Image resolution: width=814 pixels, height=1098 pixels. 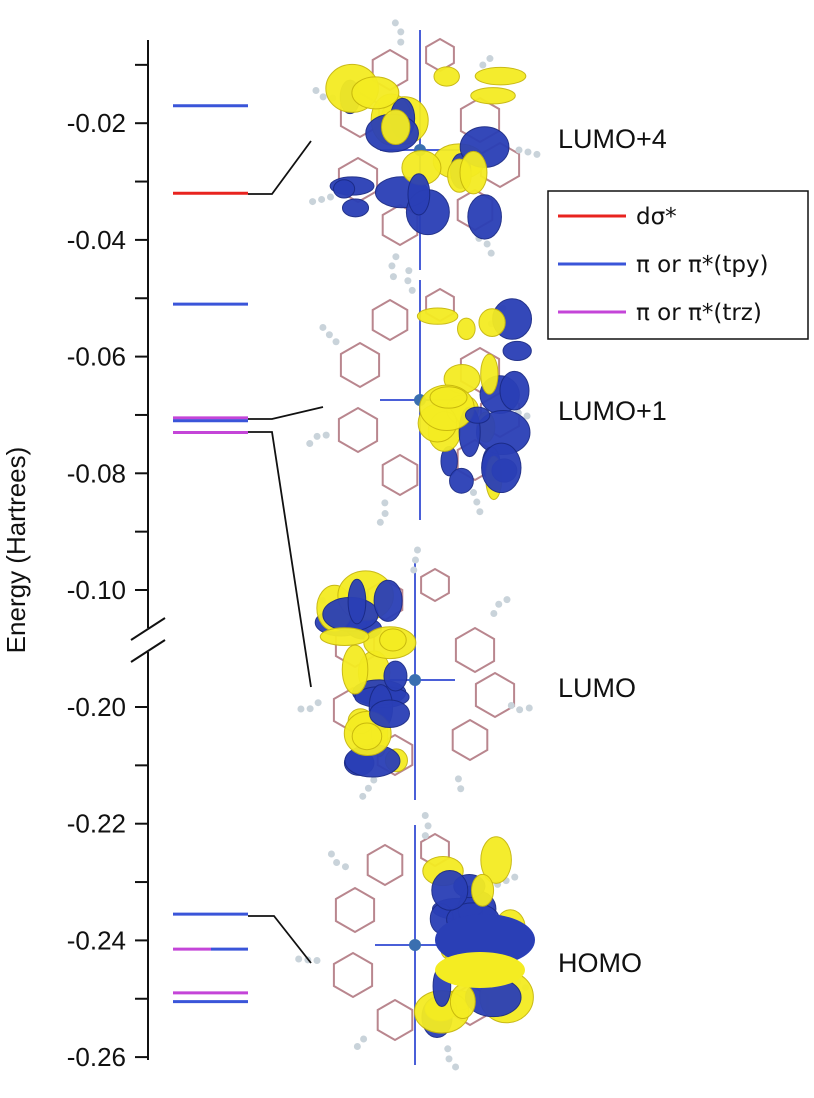 What do you see at coordinates (612, 139) in the screenshot?
I see `orbital-label: LUMO+4` at bounding box center [612, 139].